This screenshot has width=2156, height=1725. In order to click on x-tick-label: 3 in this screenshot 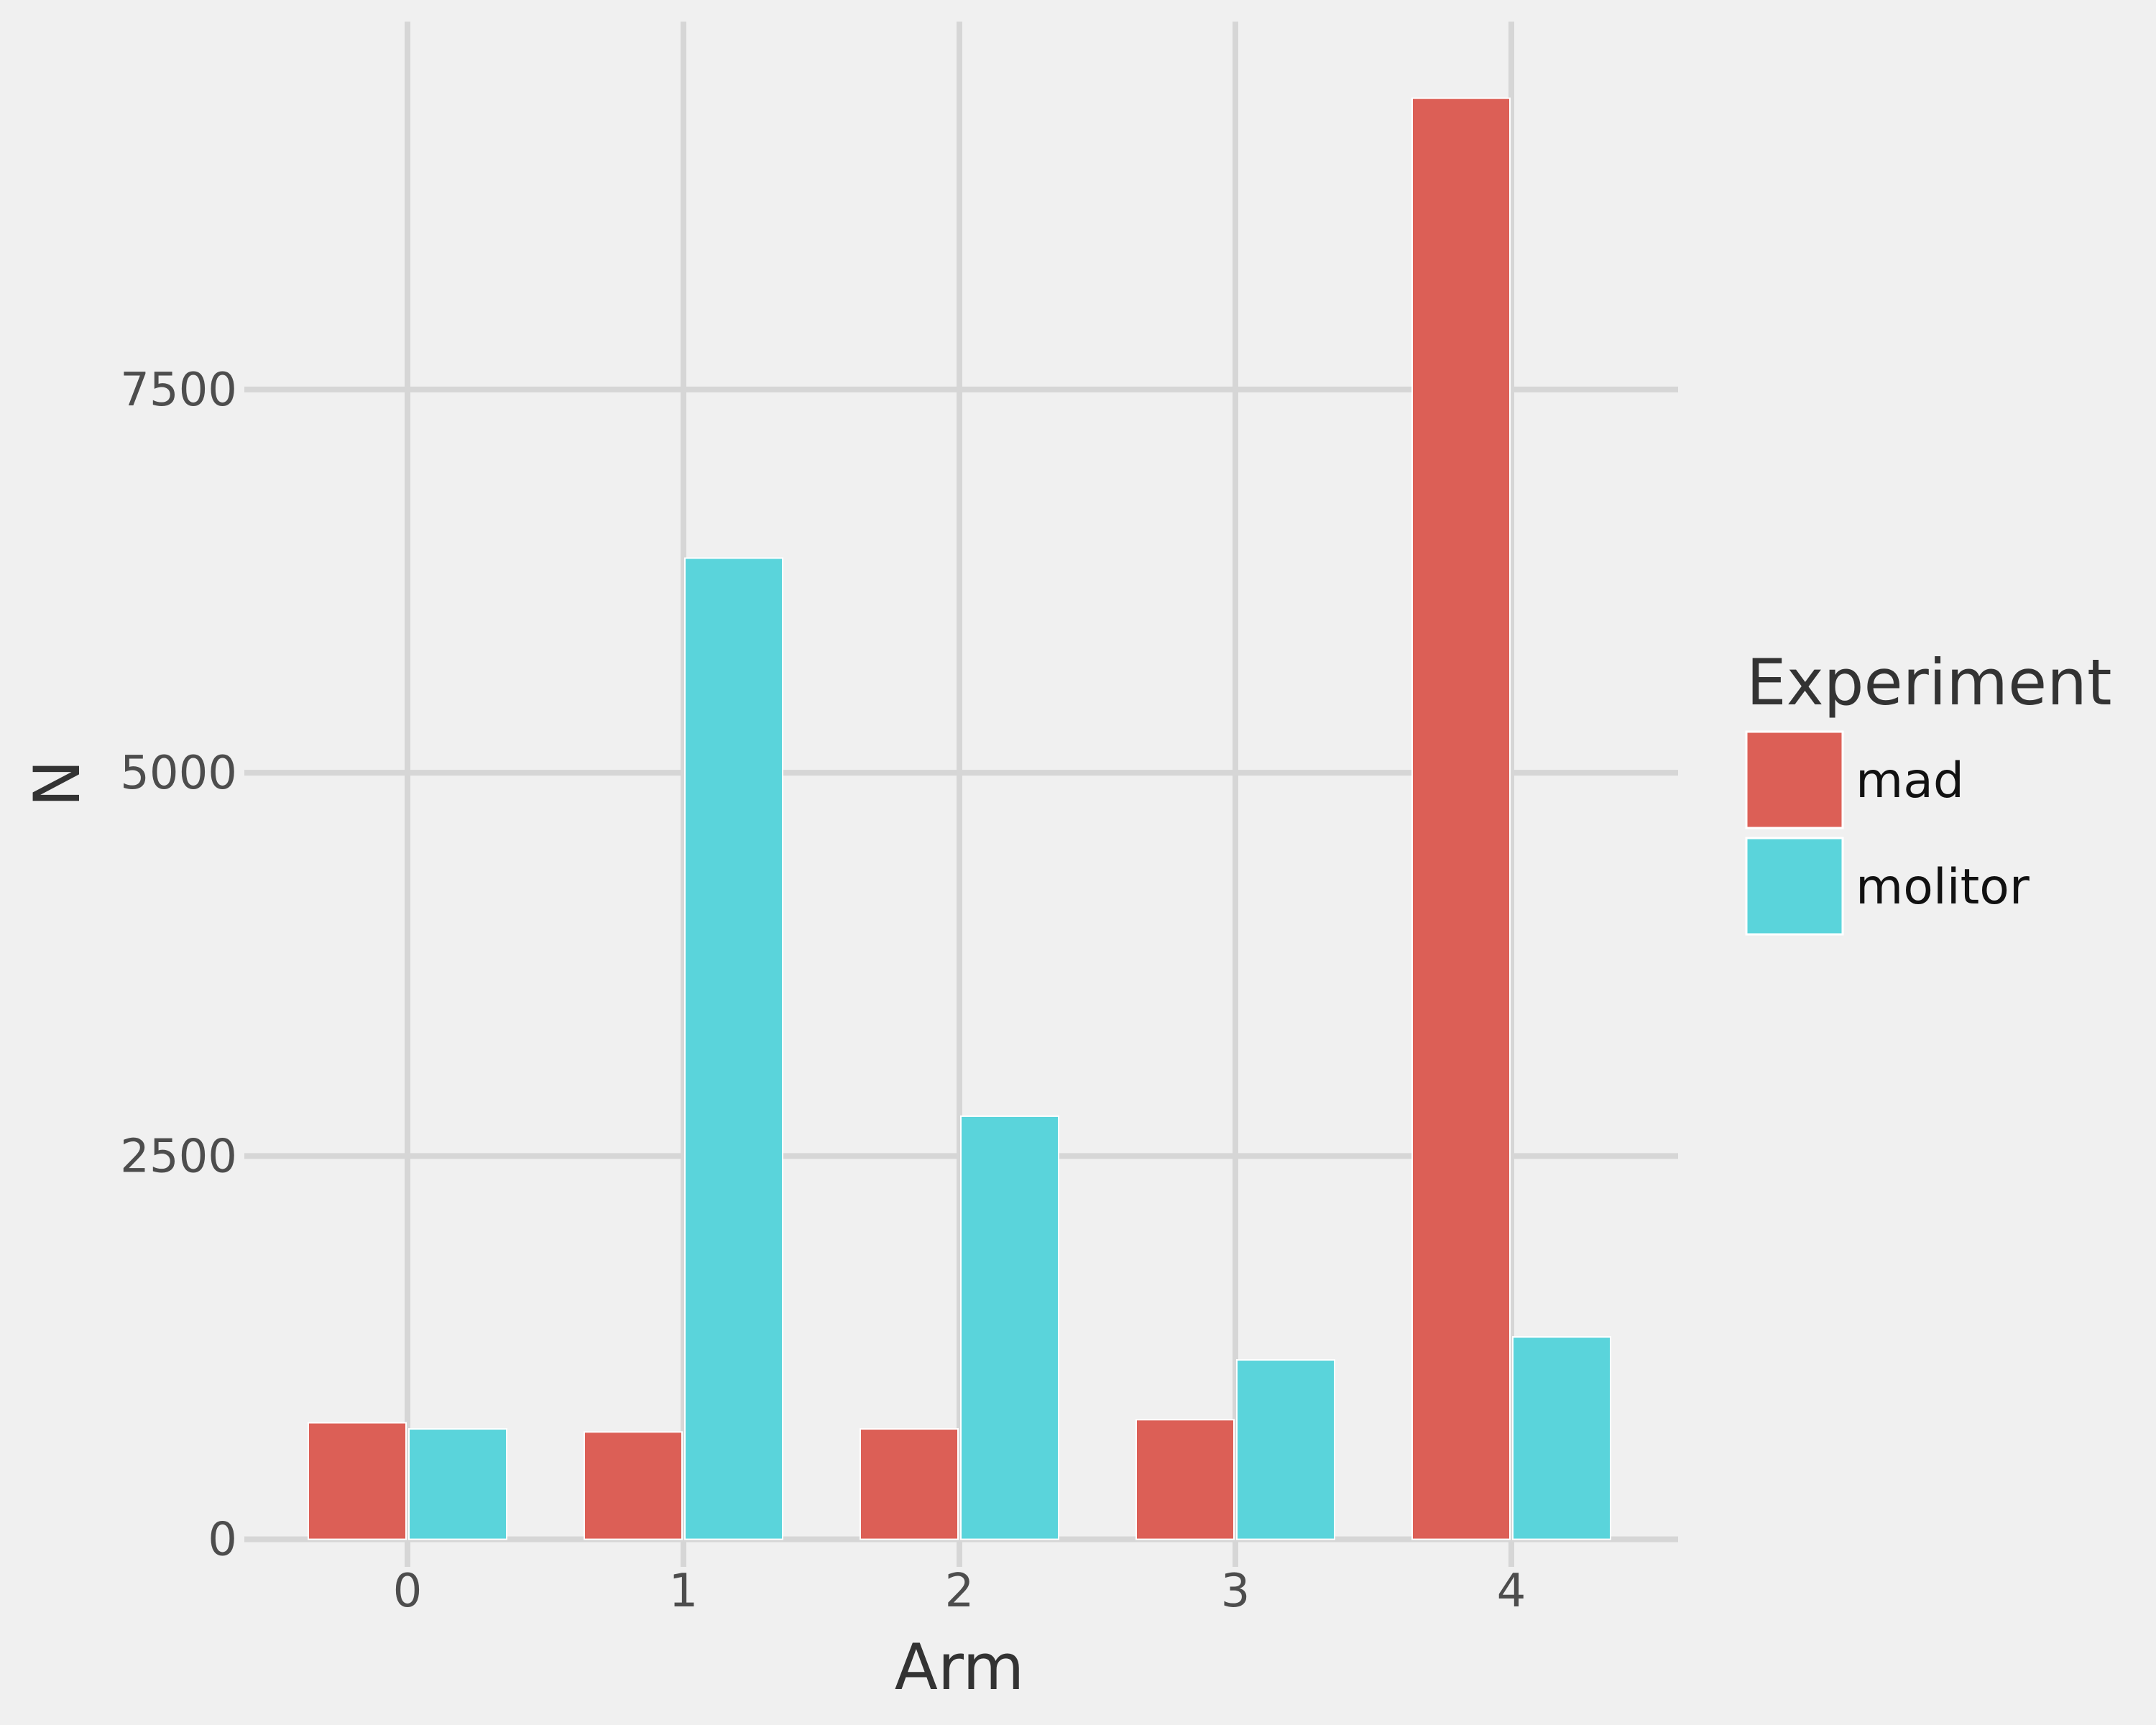, I will do `click(1236, 1591)`.